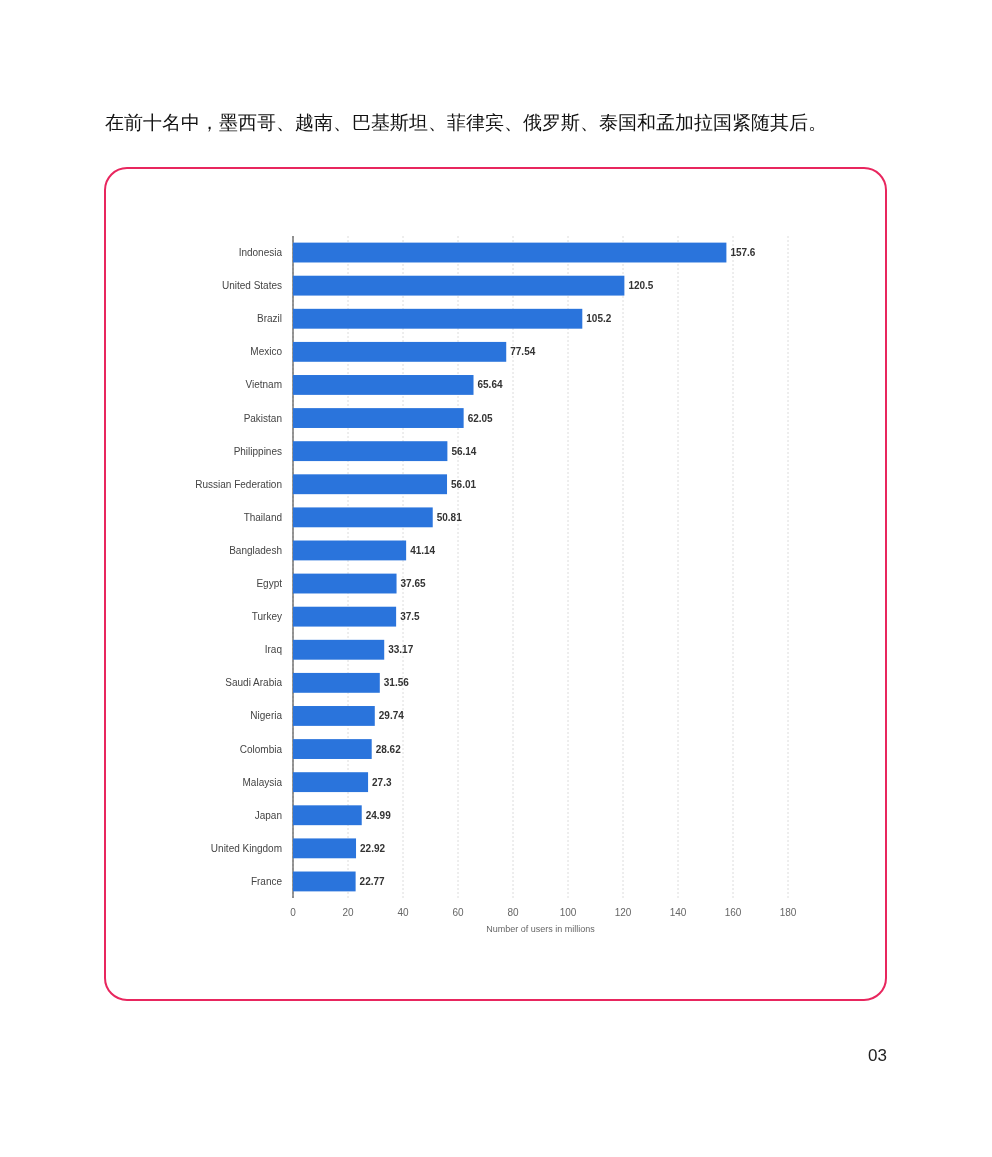 This screenshot has height=1157, width=992. What do you see at coordinates (464, 451) in the screenshot?
I see `data-label: 56.14` at bounding box center [464, 451].